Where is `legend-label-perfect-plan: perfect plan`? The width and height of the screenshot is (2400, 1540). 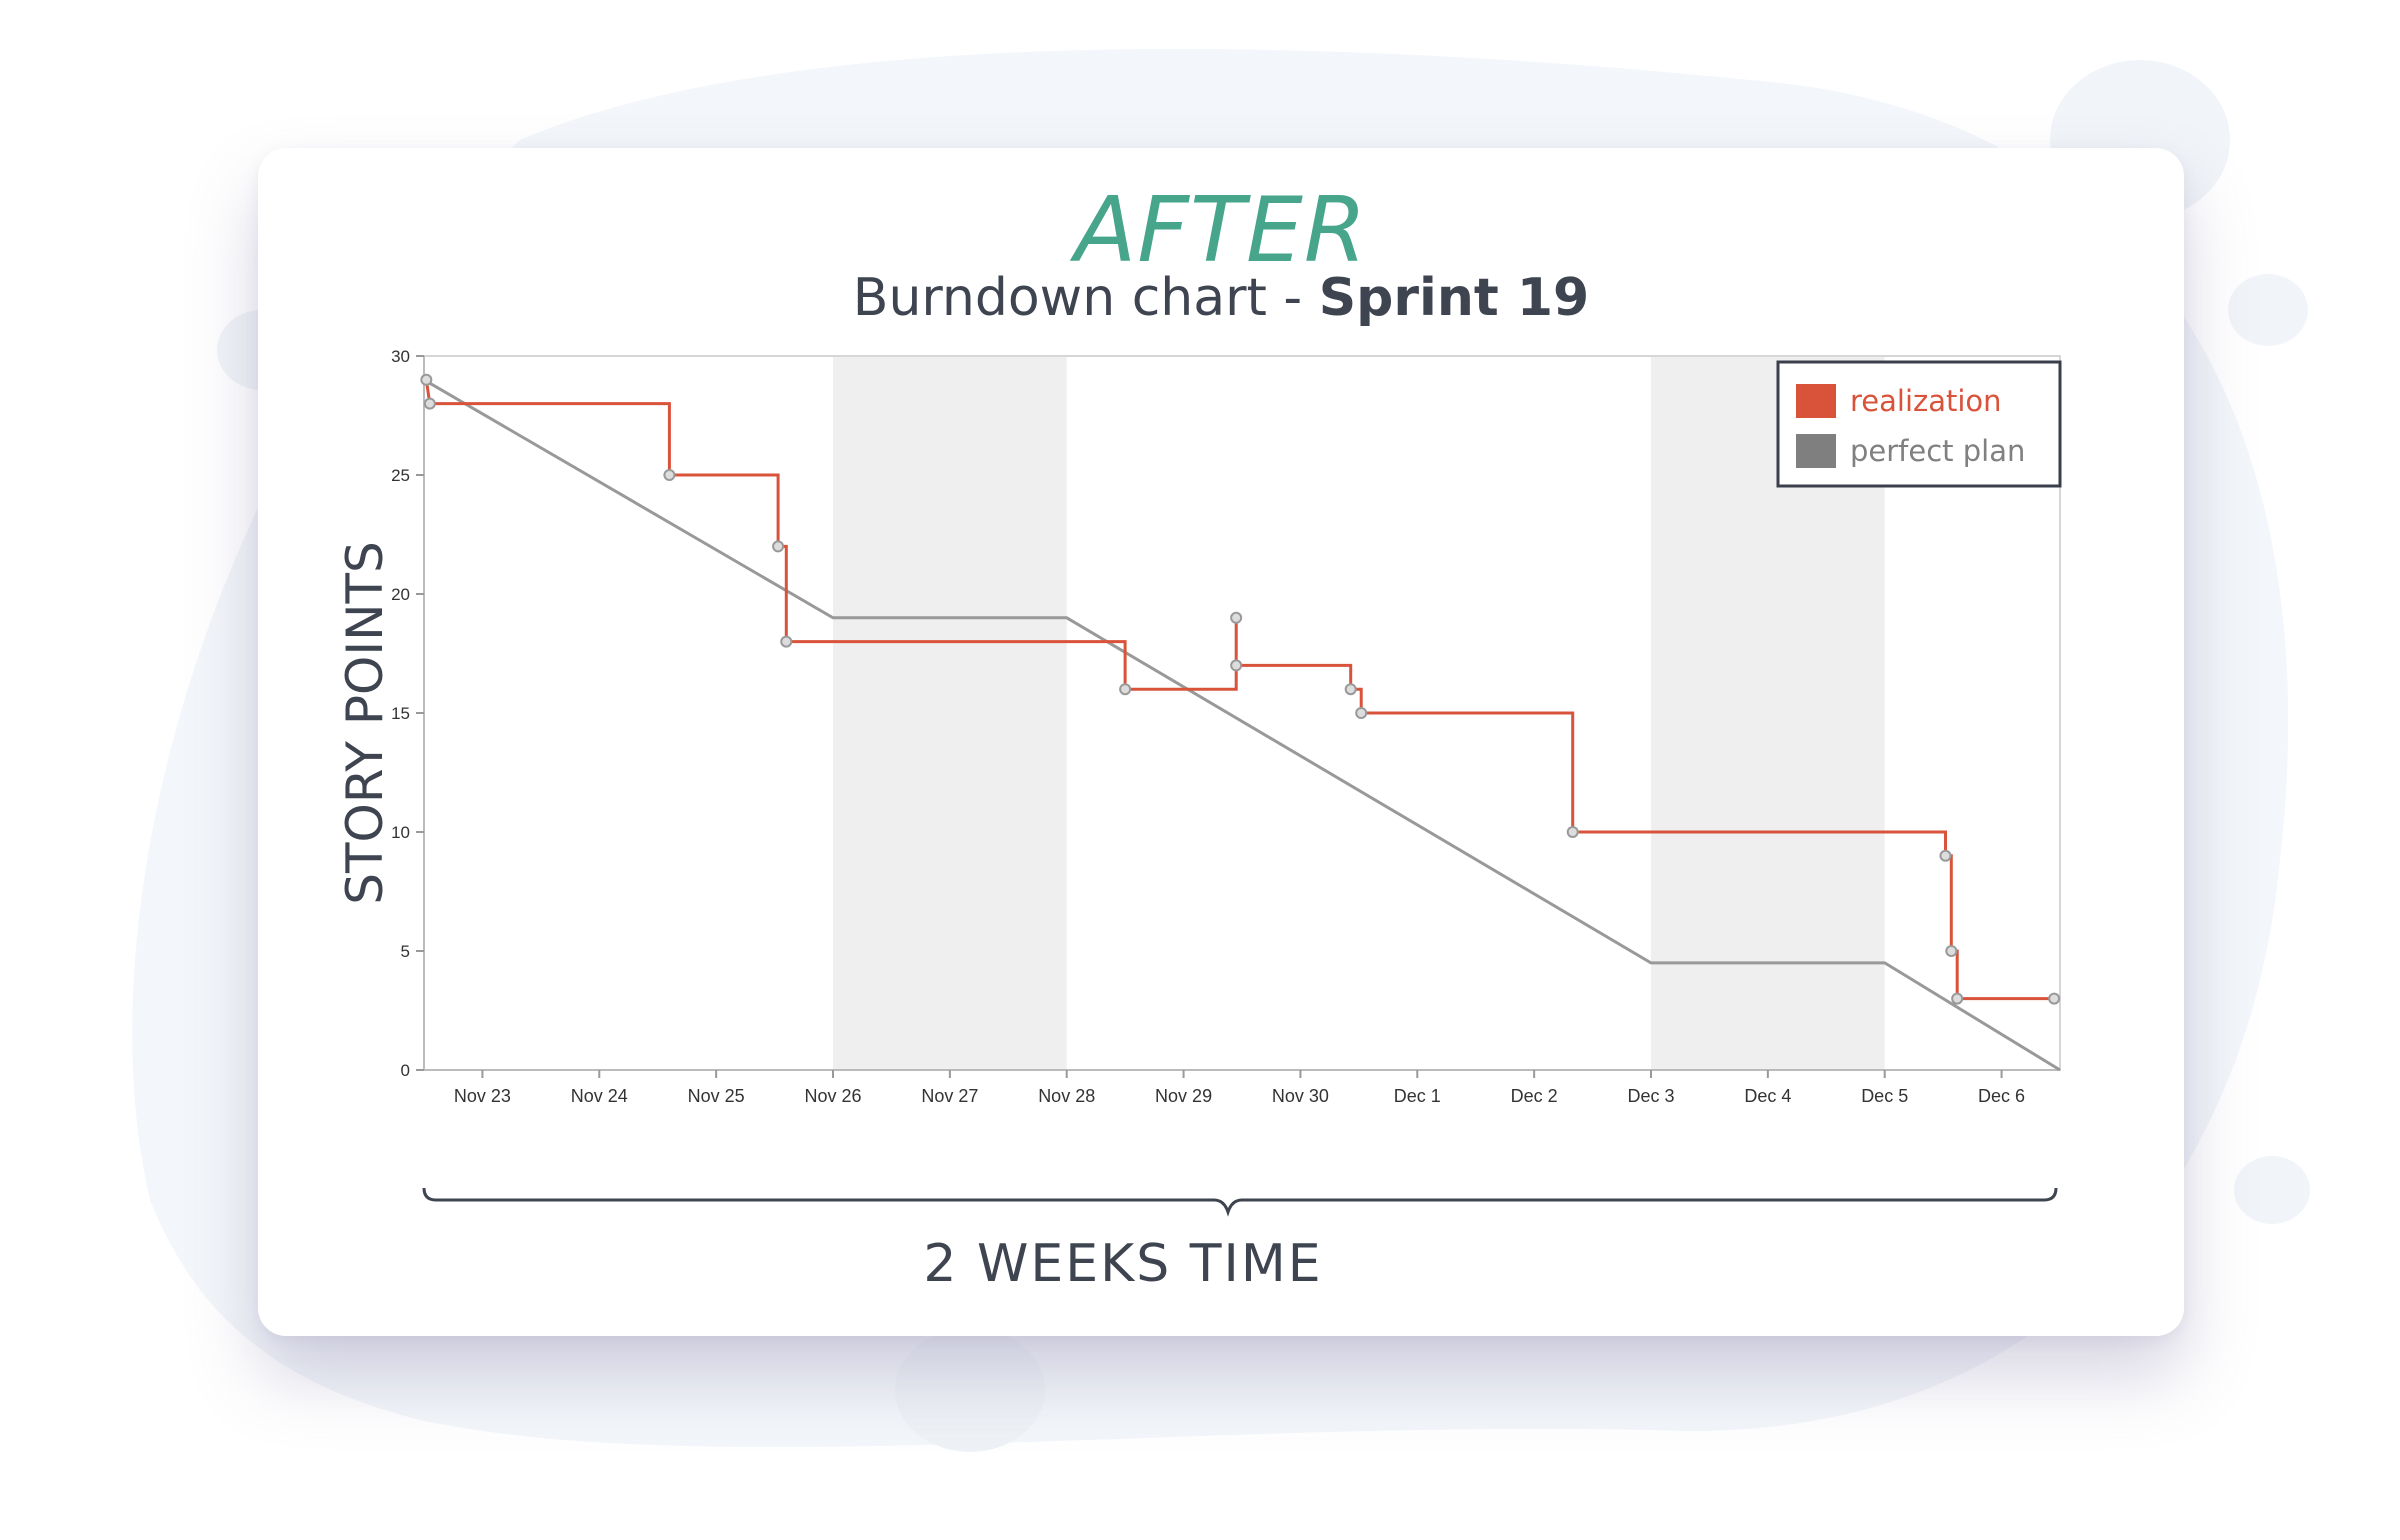 legend-label-perfect-plan: perfect plan is located at coordinates (1937, 451).